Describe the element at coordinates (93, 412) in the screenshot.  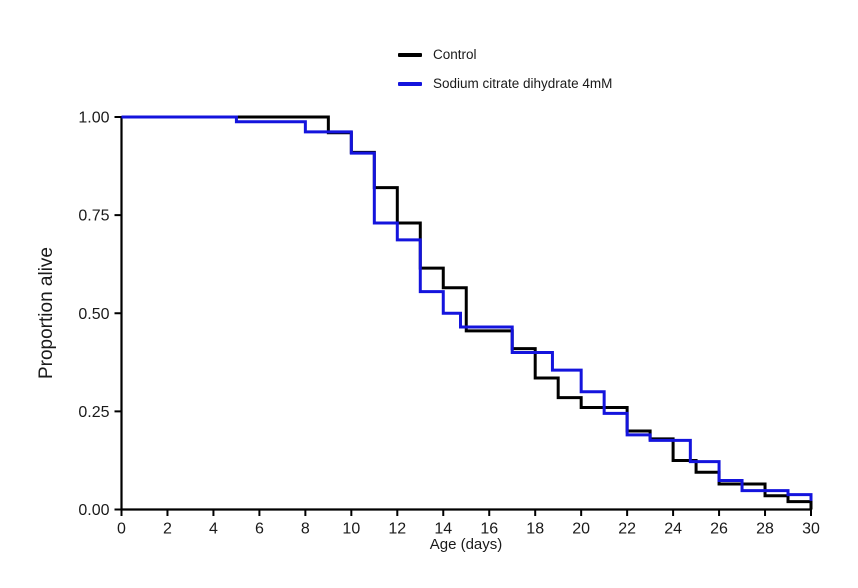
I see `y-tick-label: 0.25` at that location.